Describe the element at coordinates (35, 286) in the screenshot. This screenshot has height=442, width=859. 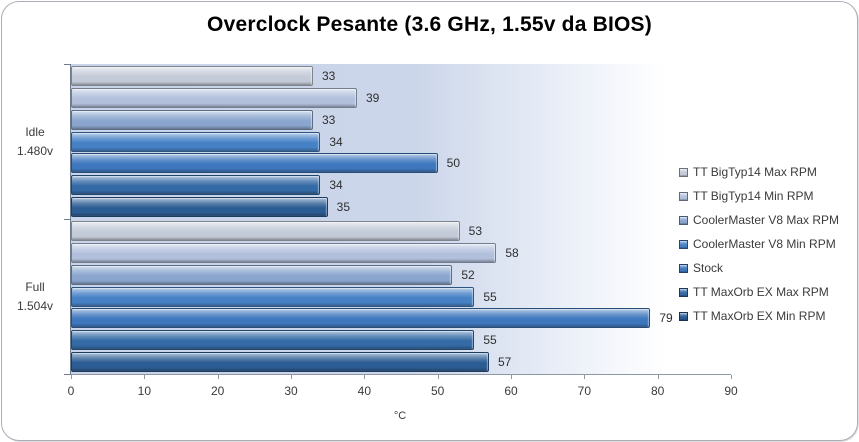
I see `category-label-line: Full` at that location.